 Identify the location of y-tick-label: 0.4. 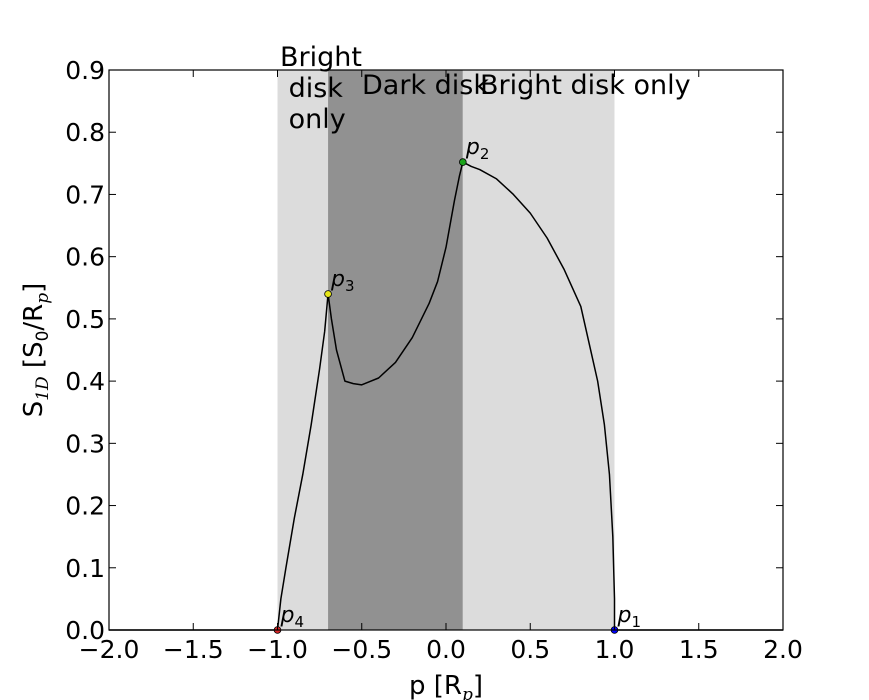
(85, 381).